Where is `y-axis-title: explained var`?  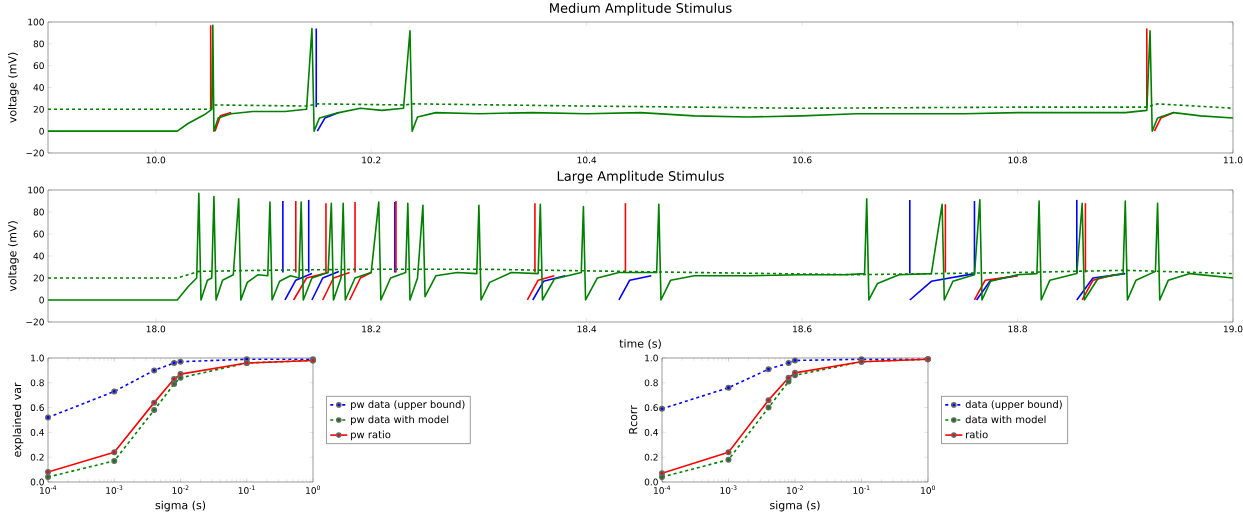
y-axis-title: explained var is located at coordinates (18, 419).